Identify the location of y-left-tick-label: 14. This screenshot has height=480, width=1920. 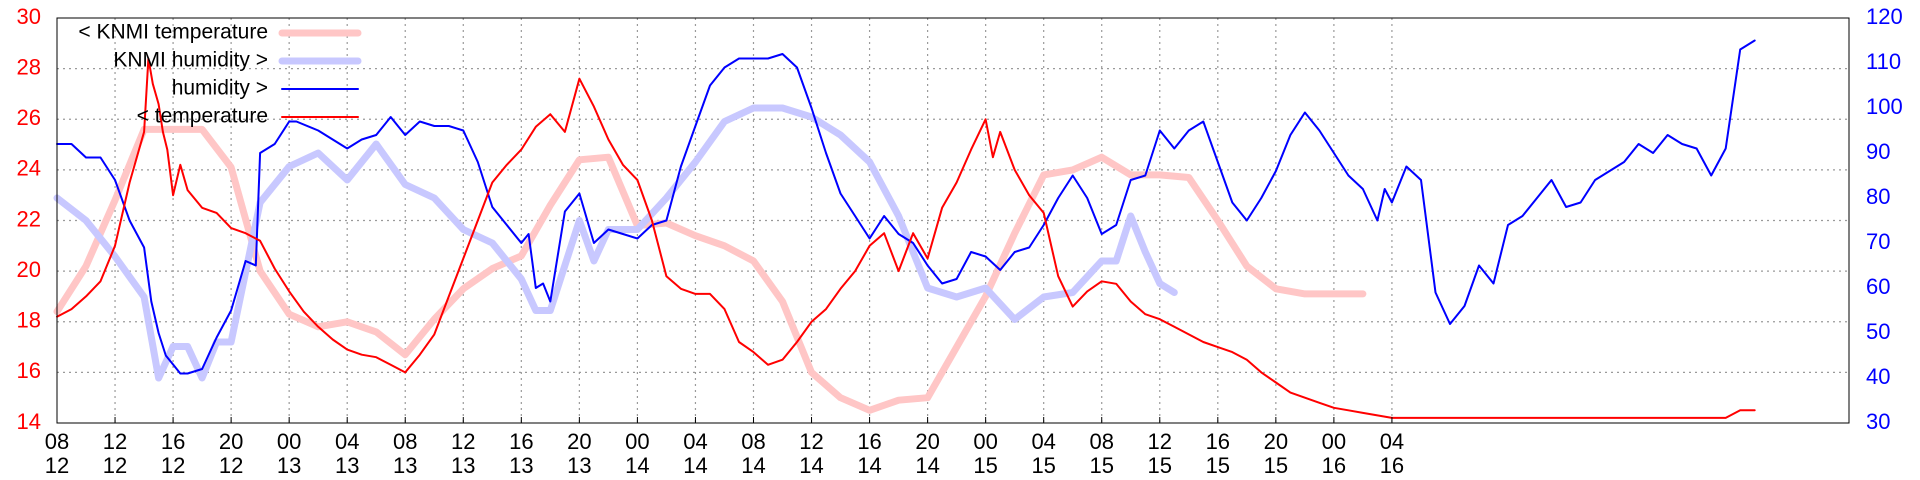
(29, 421).